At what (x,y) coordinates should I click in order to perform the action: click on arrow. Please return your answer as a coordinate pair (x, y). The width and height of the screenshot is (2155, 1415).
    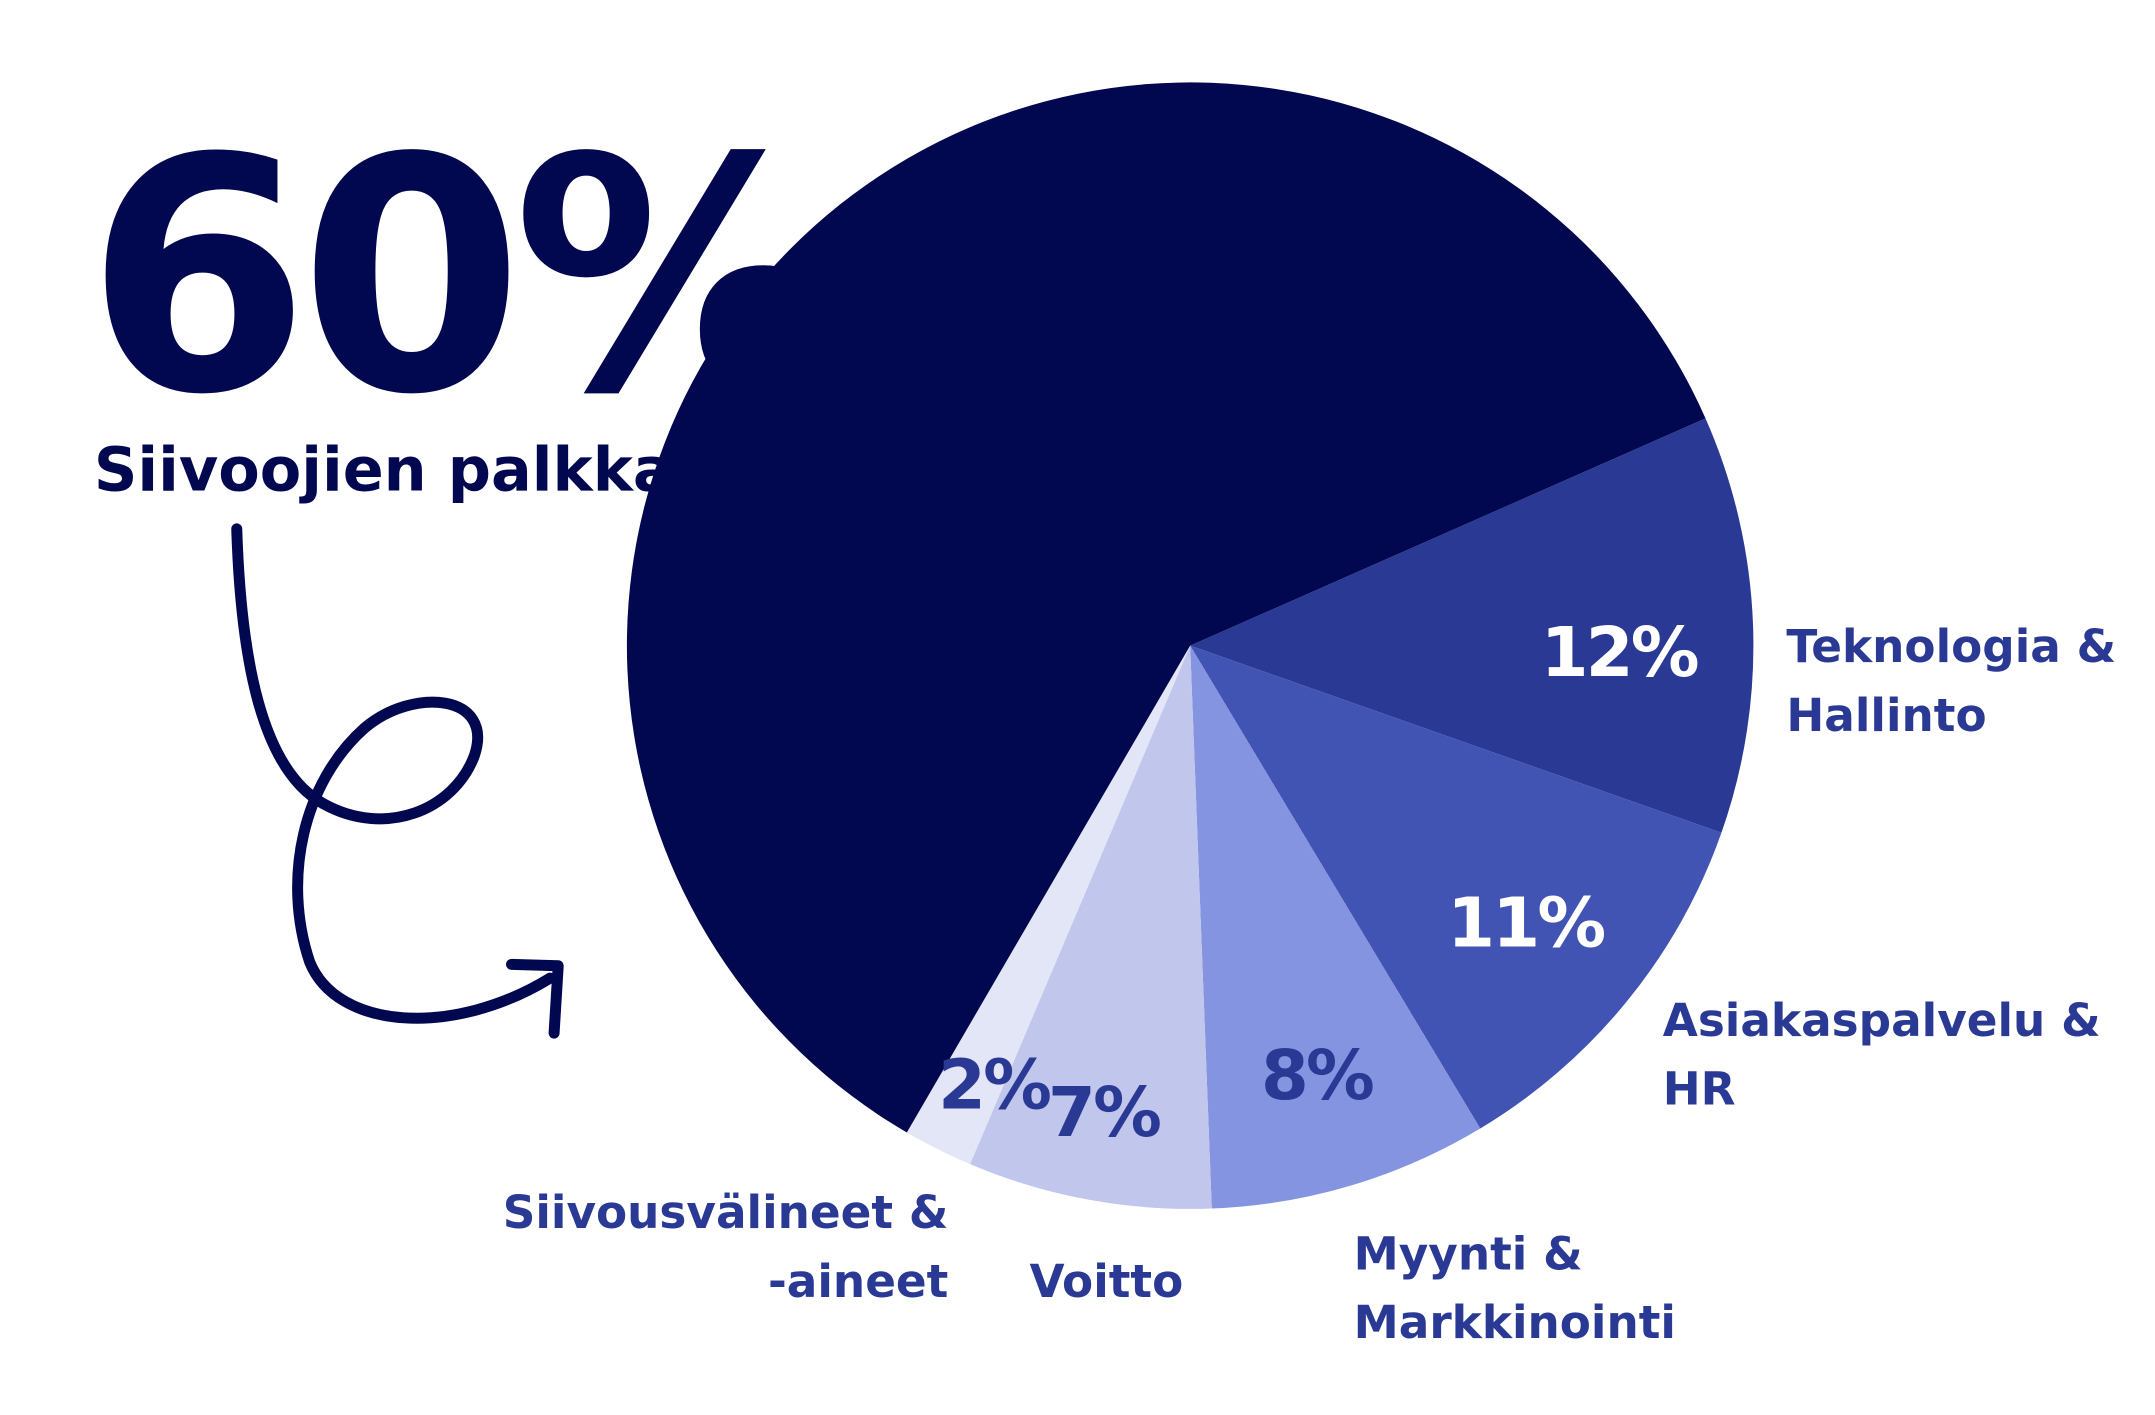
    Looking at the image, I should click on (397, 781).